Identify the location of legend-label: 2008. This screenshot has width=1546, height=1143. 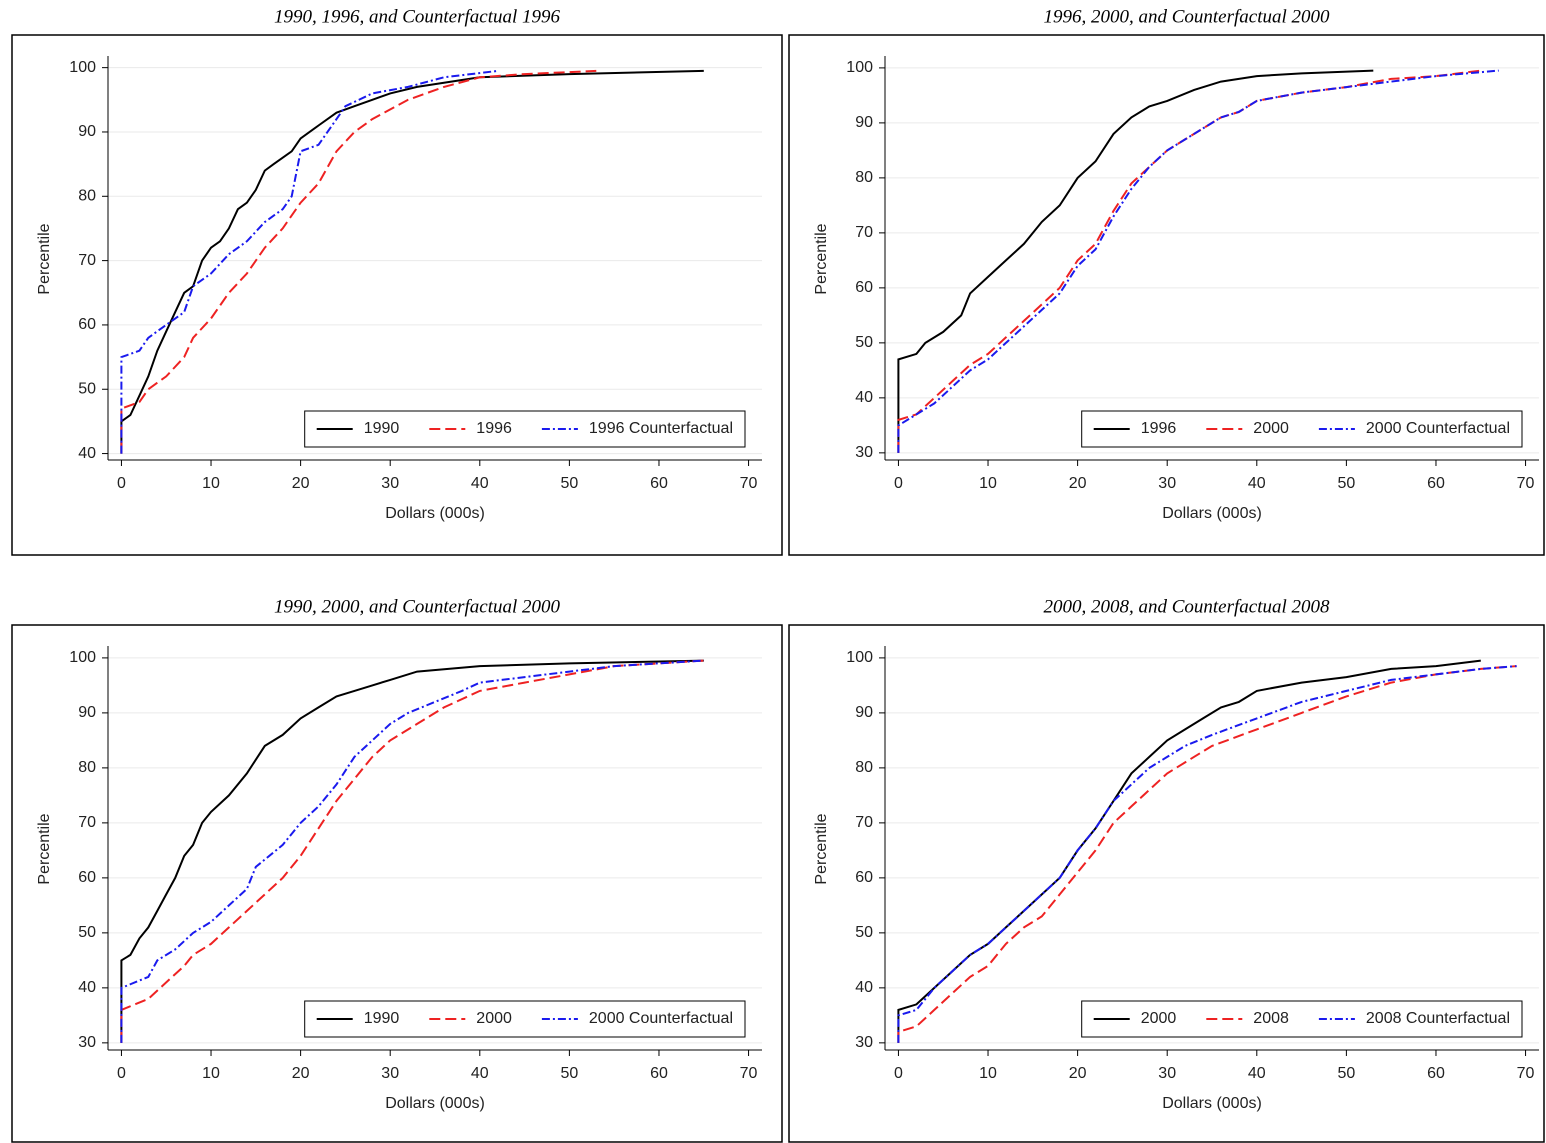
(1271, 1018).